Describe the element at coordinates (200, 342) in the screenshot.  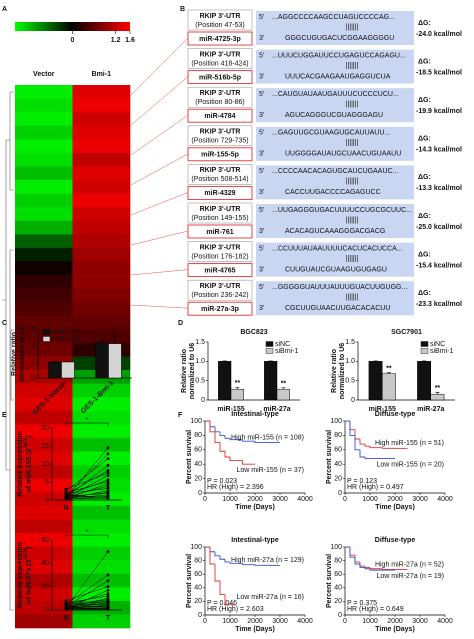
I see `y-tick-label: 1.5` at that location.